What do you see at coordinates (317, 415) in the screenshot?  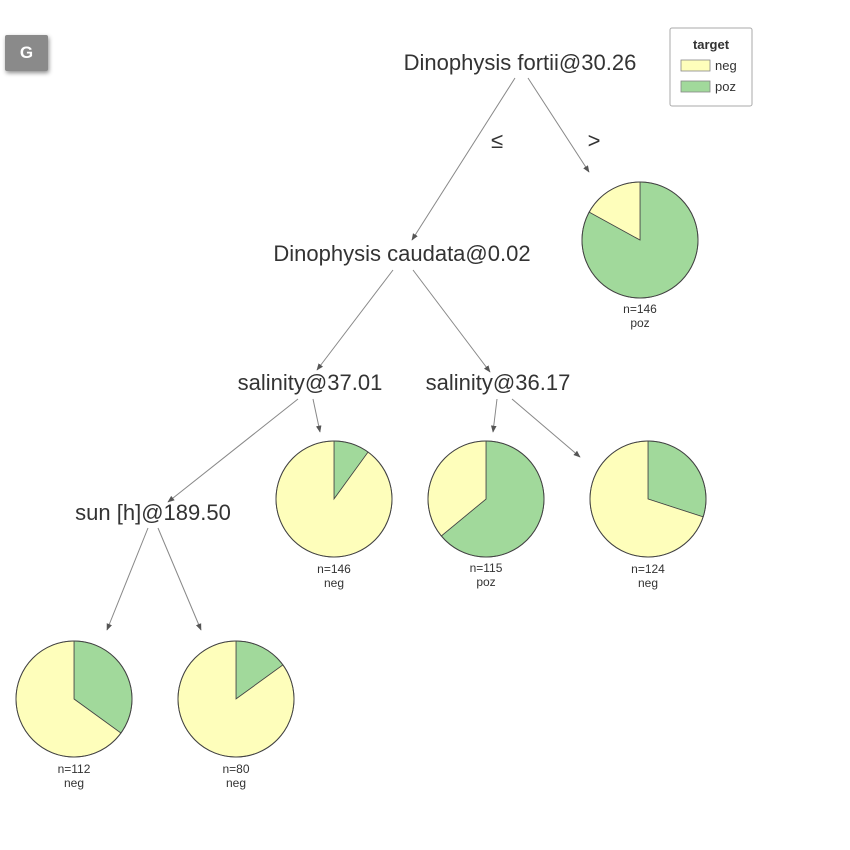 I see `edge-n2-right` at bounding box center [317, 415].